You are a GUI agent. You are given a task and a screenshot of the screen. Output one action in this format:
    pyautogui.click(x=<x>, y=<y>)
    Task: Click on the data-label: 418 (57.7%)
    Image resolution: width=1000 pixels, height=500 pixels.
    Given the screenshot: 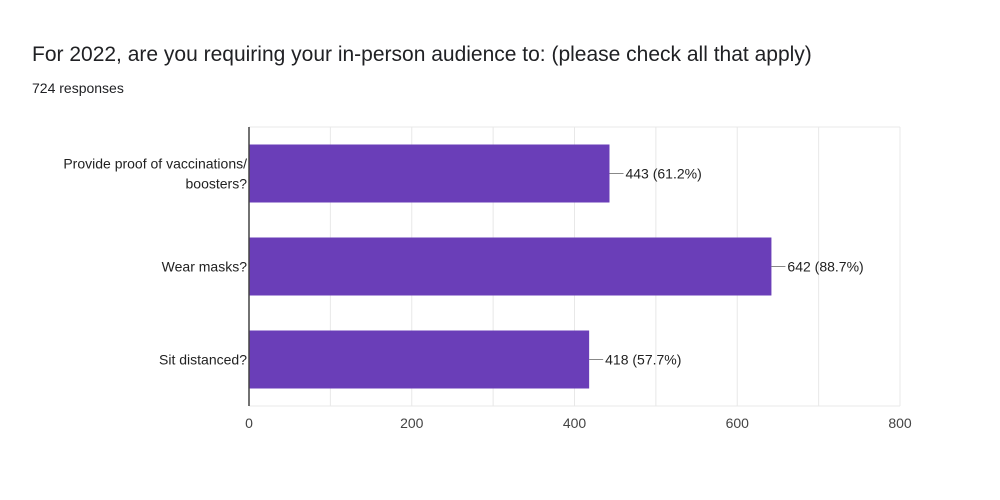 What is the action you would take?
    pyautogui.click(x=643, y=360)
    